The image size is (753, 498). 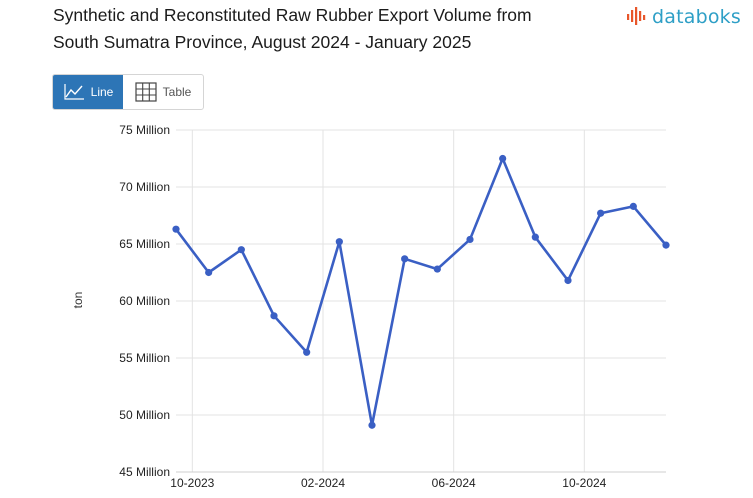 I want to click on databoks-logo: databoks, so click(x=683, y=17).